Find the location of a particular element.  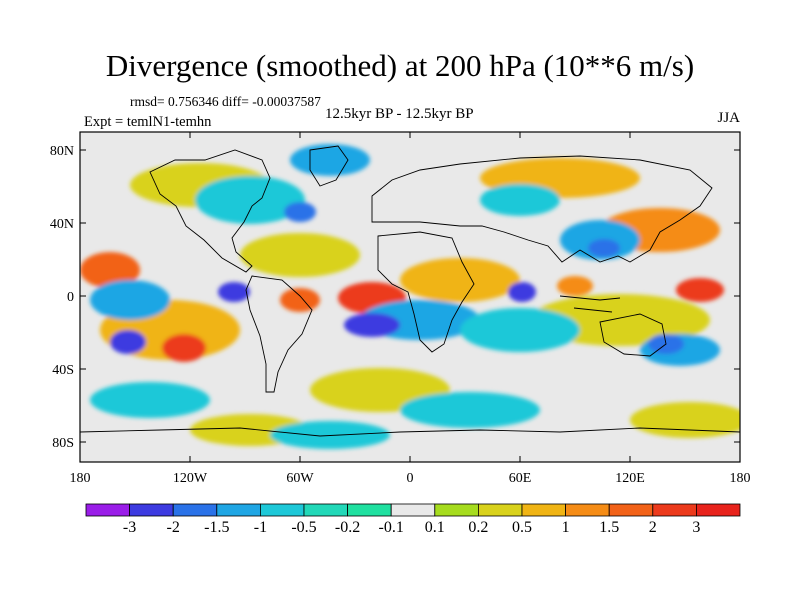

period-text: 12.5kyr BP - 12.5kyr BP is located at coordinates (399, 114).